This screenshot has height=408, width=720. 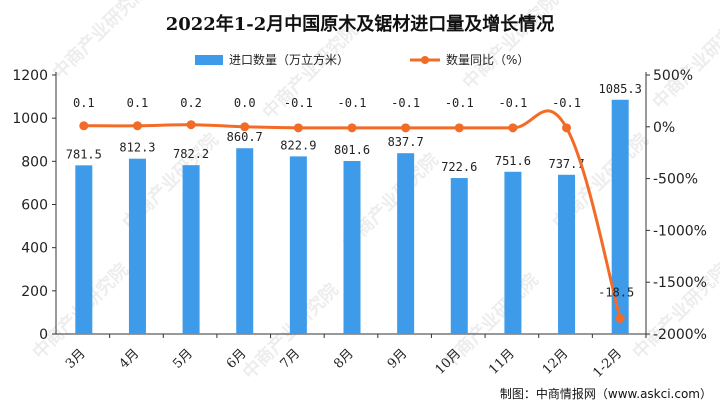 I want to click on legend-bar-label: 进口数量（万立方米）, so click(x=289, y=59).